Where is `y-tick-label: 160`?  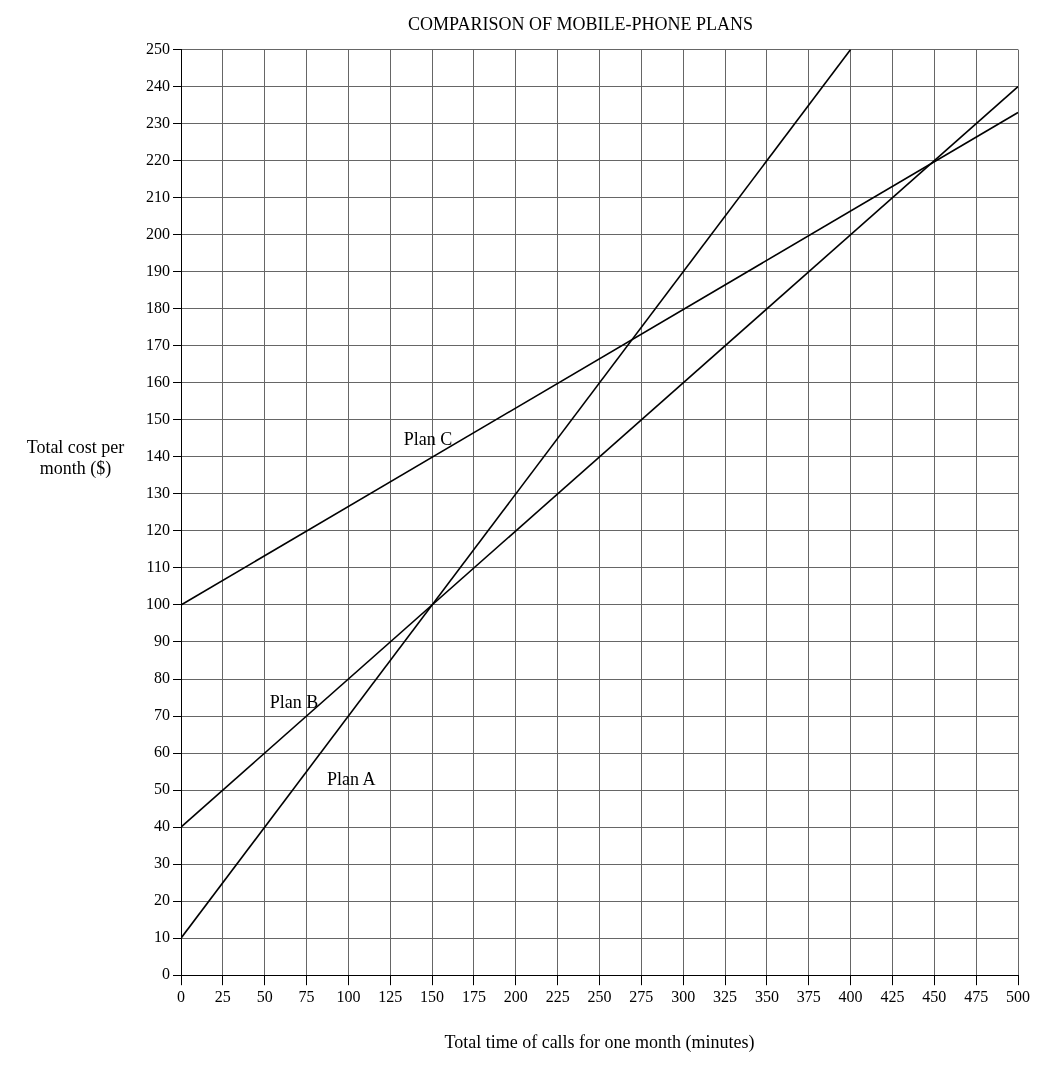
y-tick-label: 160 is located at coordinates (158, 382).